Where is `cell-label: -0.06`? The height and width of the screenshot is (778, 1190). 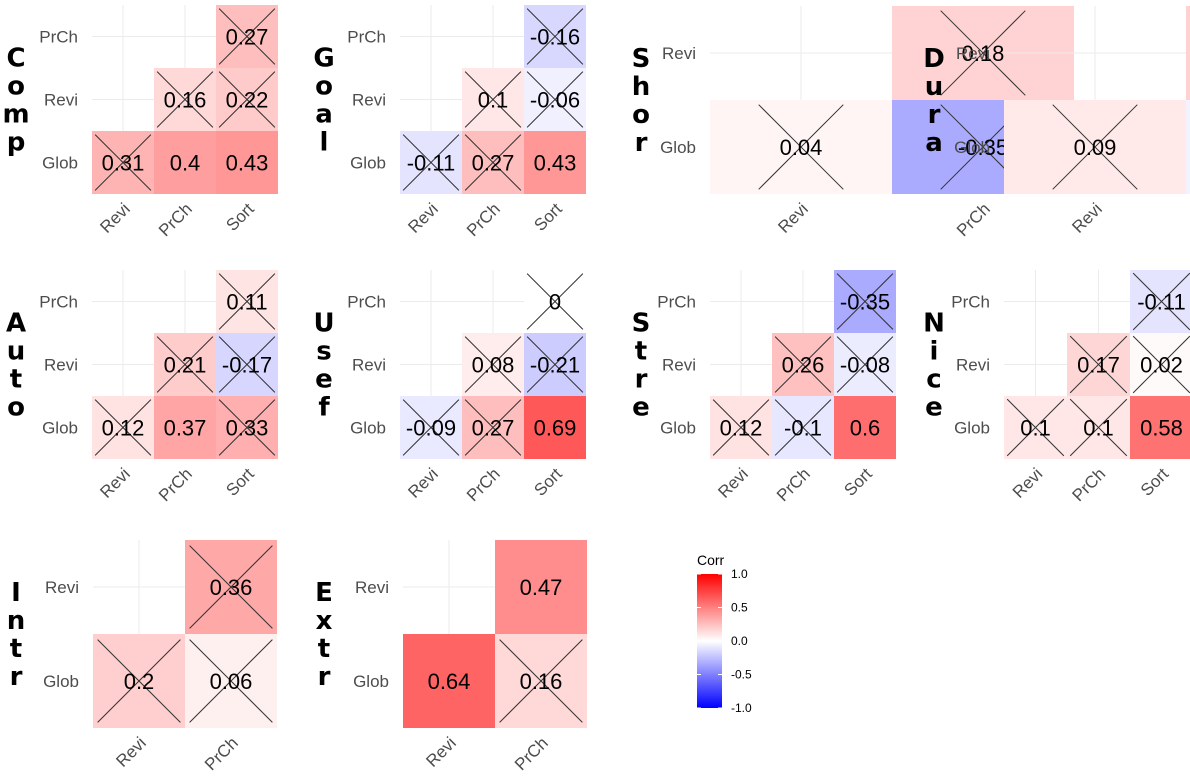 cell-label: -0.06 is located at coordinates (555, 100).